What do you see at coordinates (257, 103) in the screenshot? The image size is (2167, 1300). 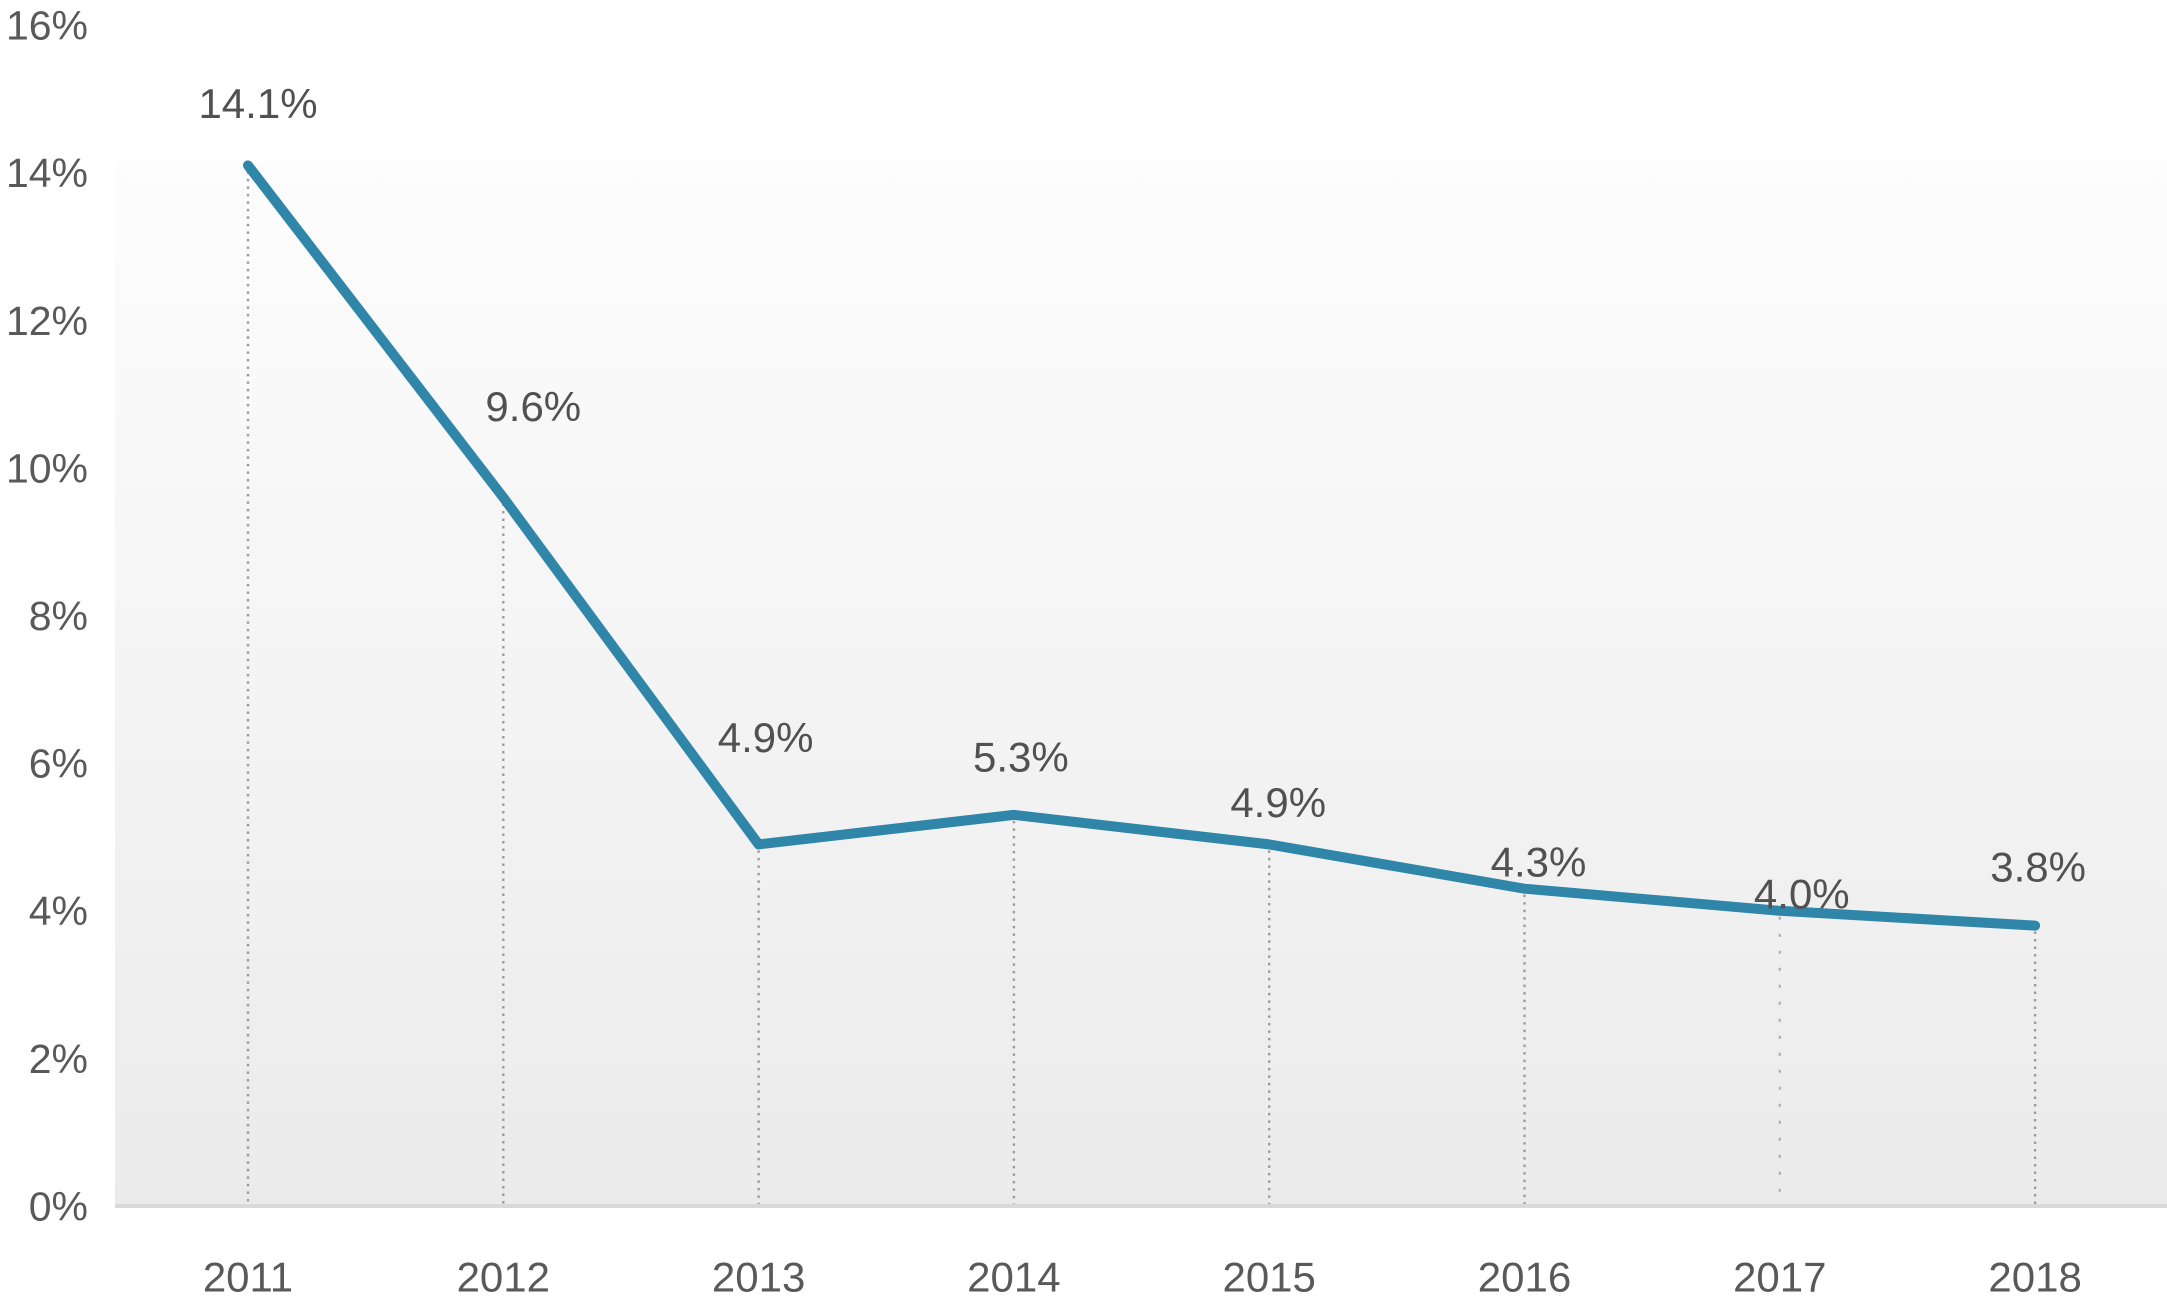 I see `data-point-label: 14.1%` at bounding box center [257, 103].